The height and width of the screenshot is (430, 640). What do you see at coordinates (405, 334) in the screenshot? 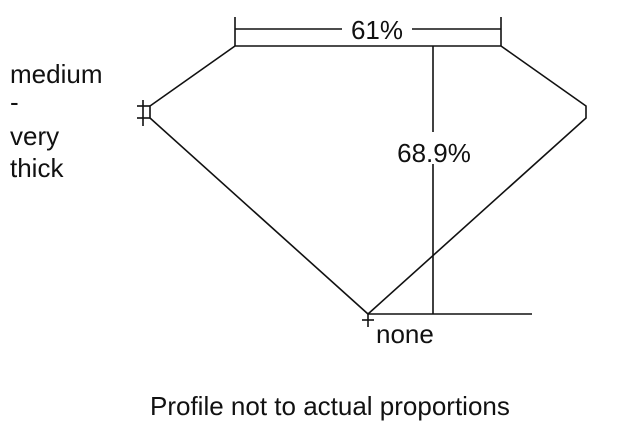
I see `culet-label: none` at bounding box center [405, 334].